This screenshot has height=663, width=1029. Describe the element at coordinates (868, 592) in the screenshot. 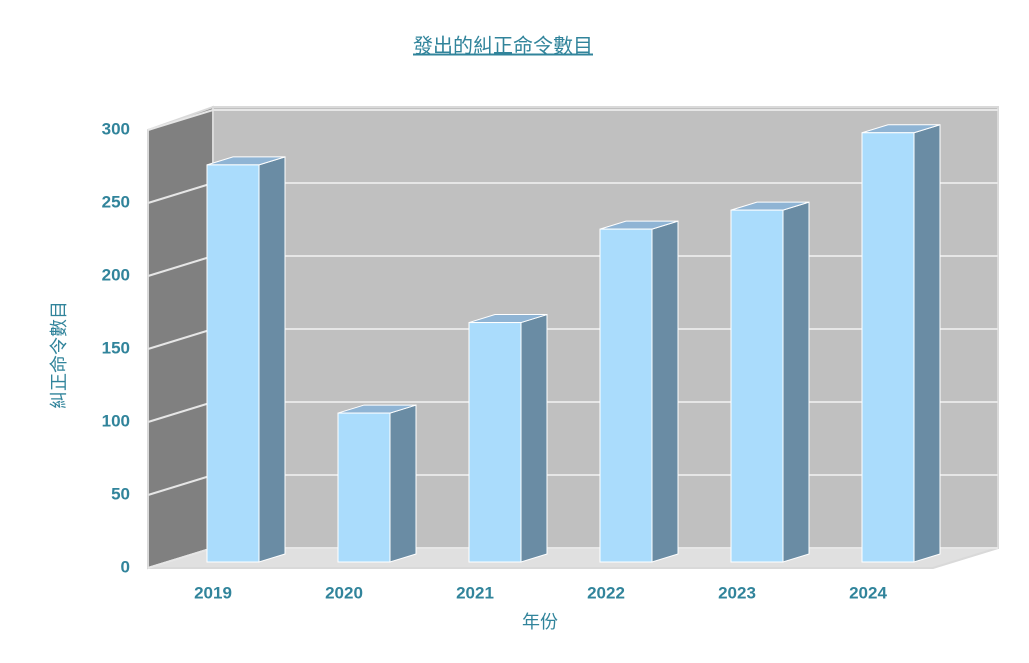

I see `x-tick-label: 2024` at that location.